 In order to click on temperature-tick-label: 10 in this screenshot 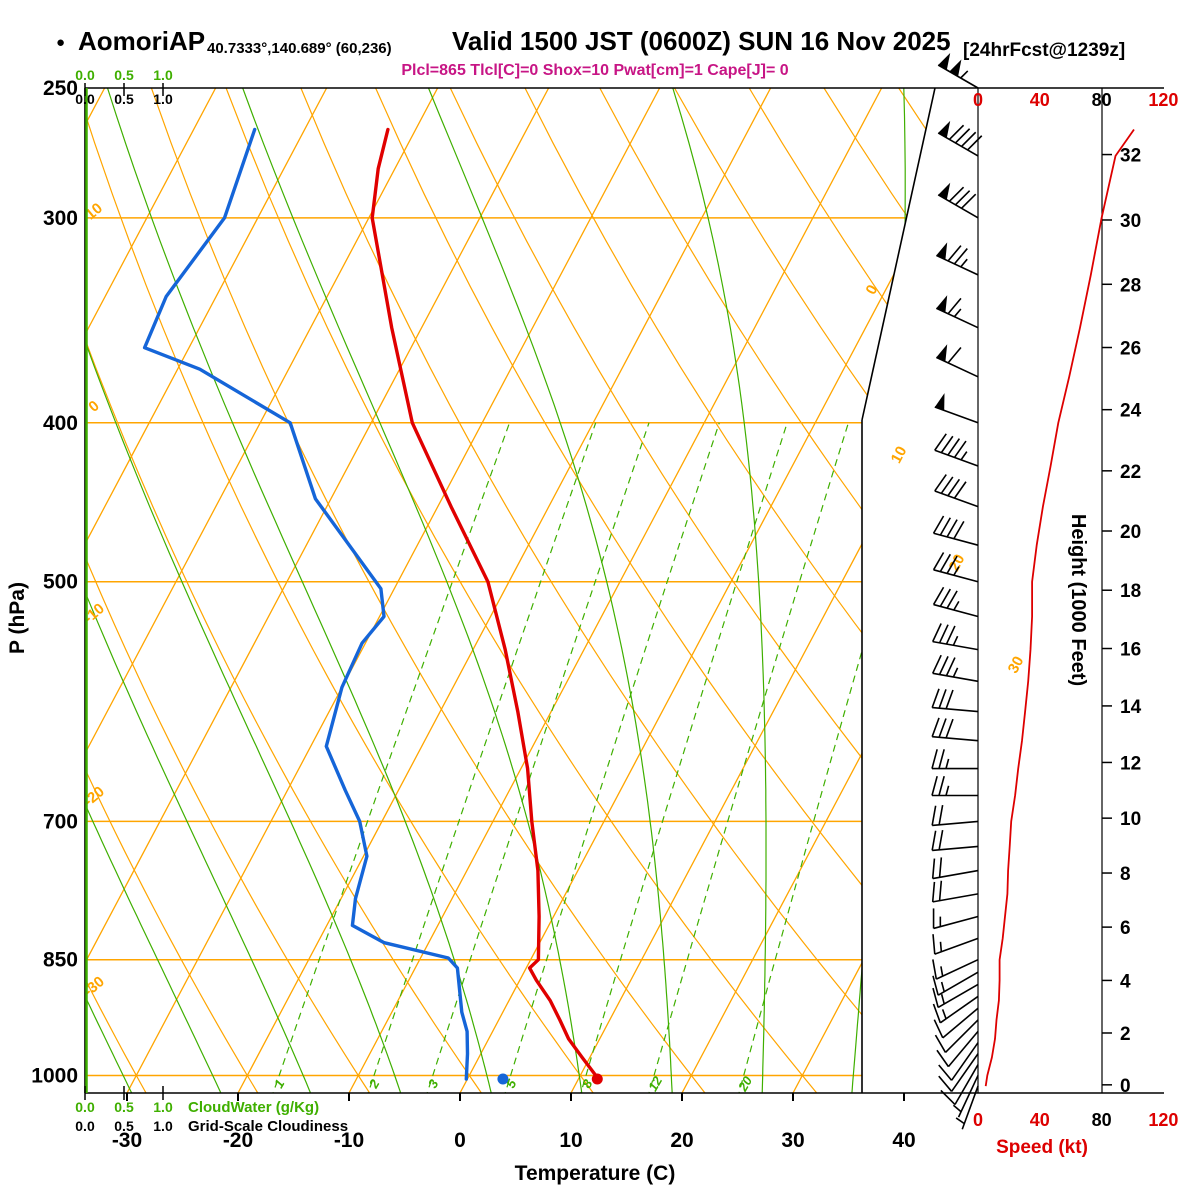, I will do `click(570, 1140)`.